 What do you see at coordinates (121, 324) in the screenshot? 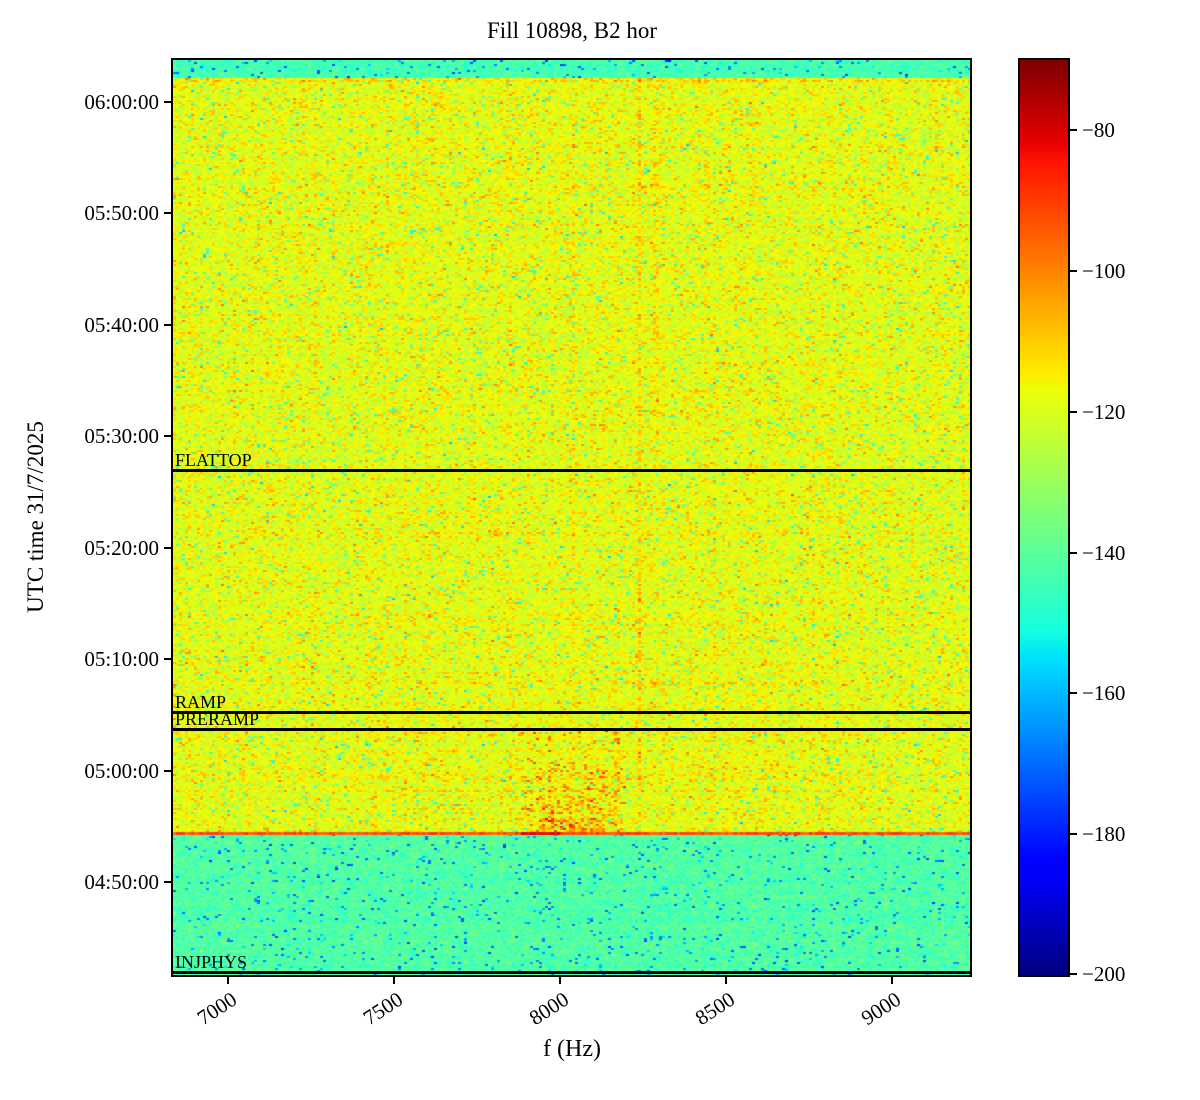
I see `y-tick-label: 05:40:00` at bounding box center [121, 324].